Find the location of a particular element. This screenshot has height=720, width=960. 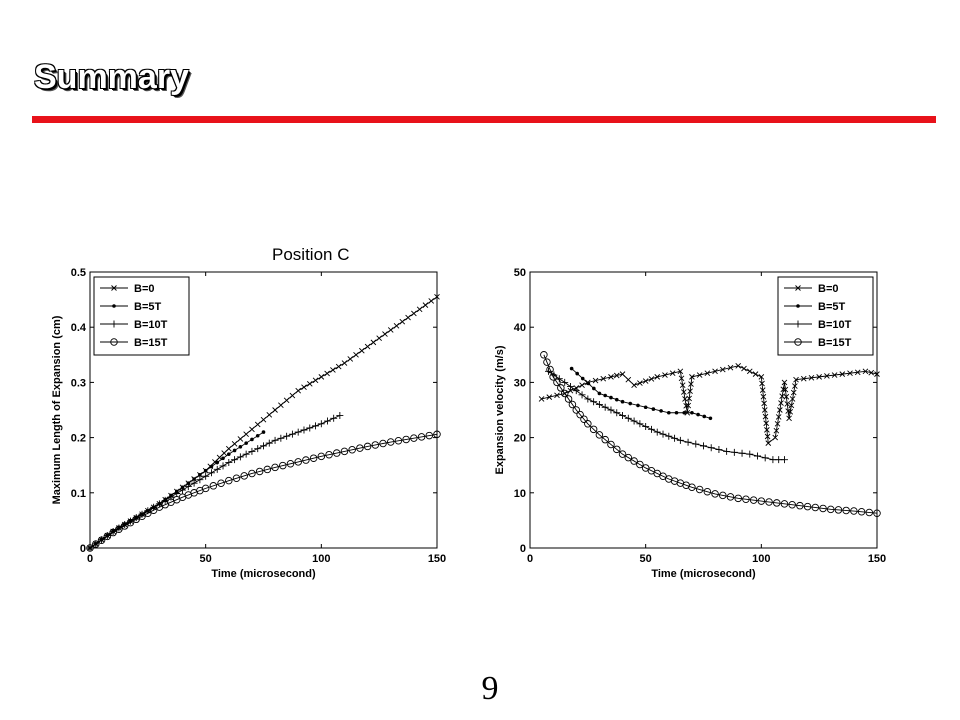

series-b10t is located at coordinates (666, 415).